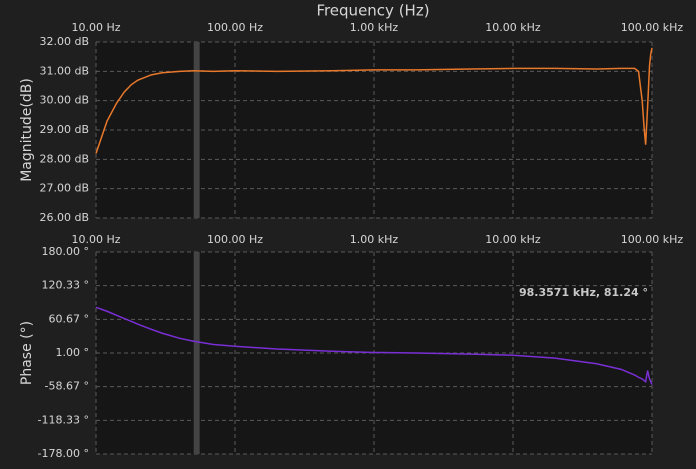 The height and width of the screenshot is (469, 696). Describe the element at coordinates (27, 353) in the screenshot. I see `y-axis-label: Phase (°)` at that location.